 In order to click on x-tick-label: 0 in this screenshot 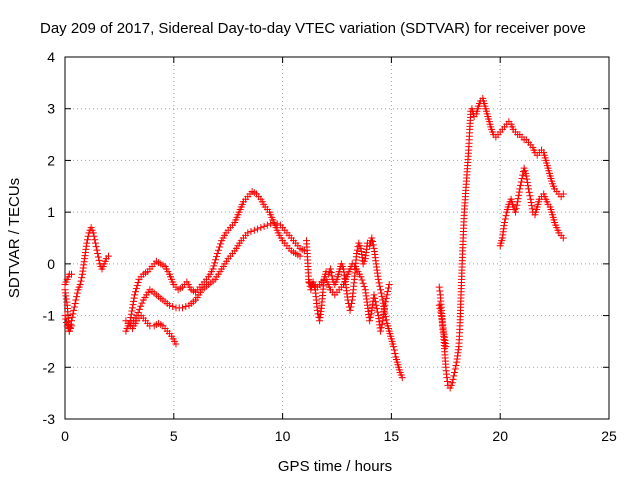, I will do `click(65, 436)`.